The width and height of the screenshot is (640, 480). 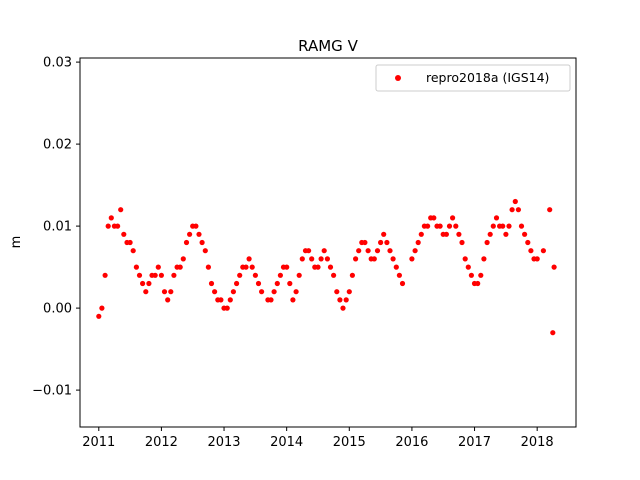 I want to click on x-tick-label: 2013, so click(x=223, y=442).